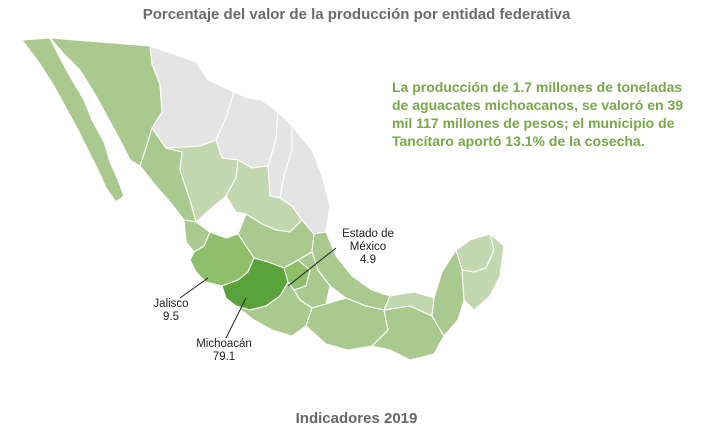  Describe the element at coordinates (236, 318) in the screenshot. I see `leader-line-michoacan` at that location.